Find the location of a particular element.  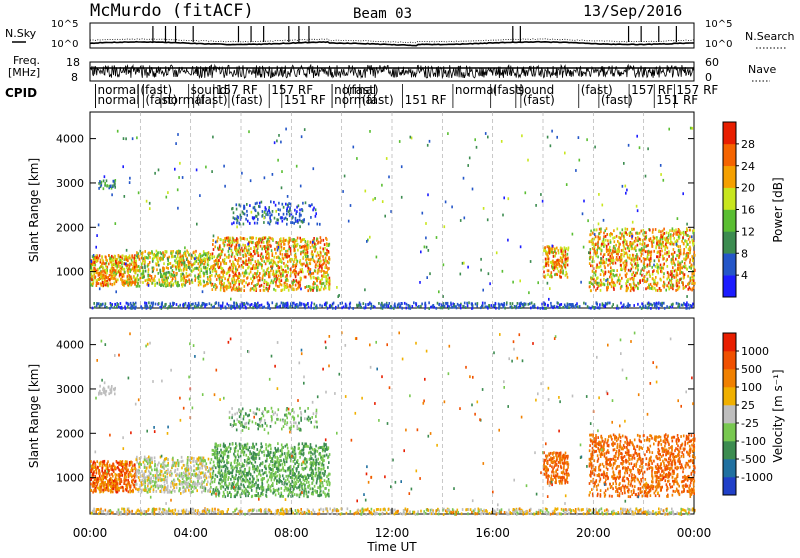

cpid-text: (fast) is located at coordinates (247, 100).